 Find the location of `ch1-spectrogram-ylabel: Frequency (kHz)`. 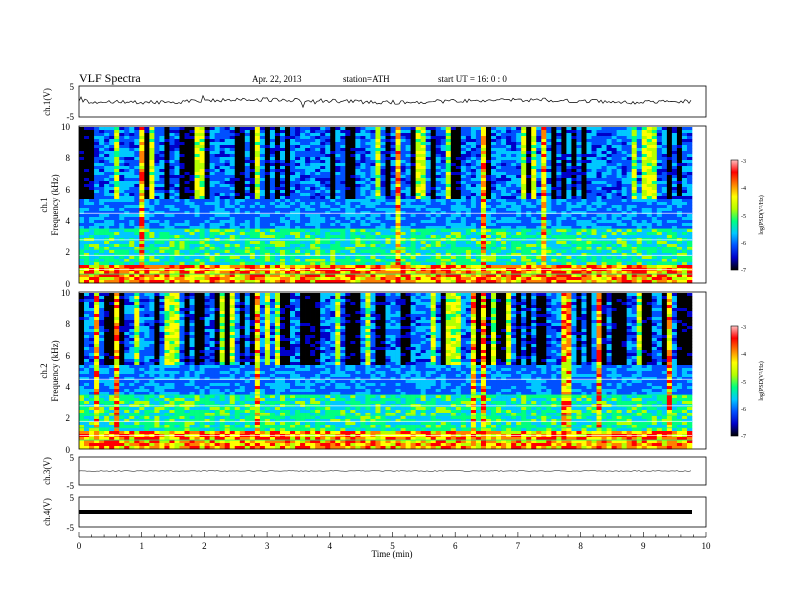

ch1-spectrogram-ylabel: Frequency (kHz) is located at coordinates (55, 204).